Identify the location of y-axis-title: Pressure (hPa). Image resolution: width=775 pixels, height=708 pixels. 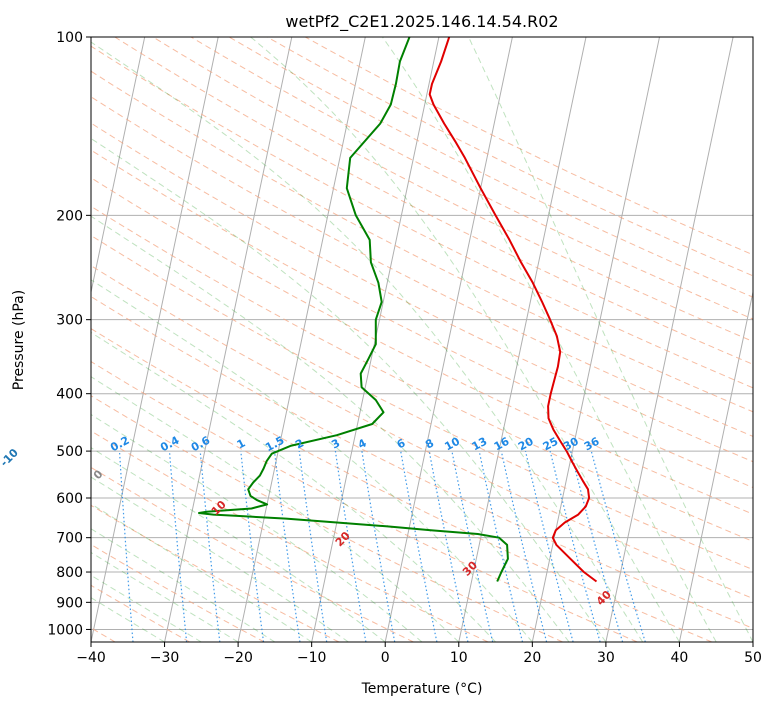
(19, 340).